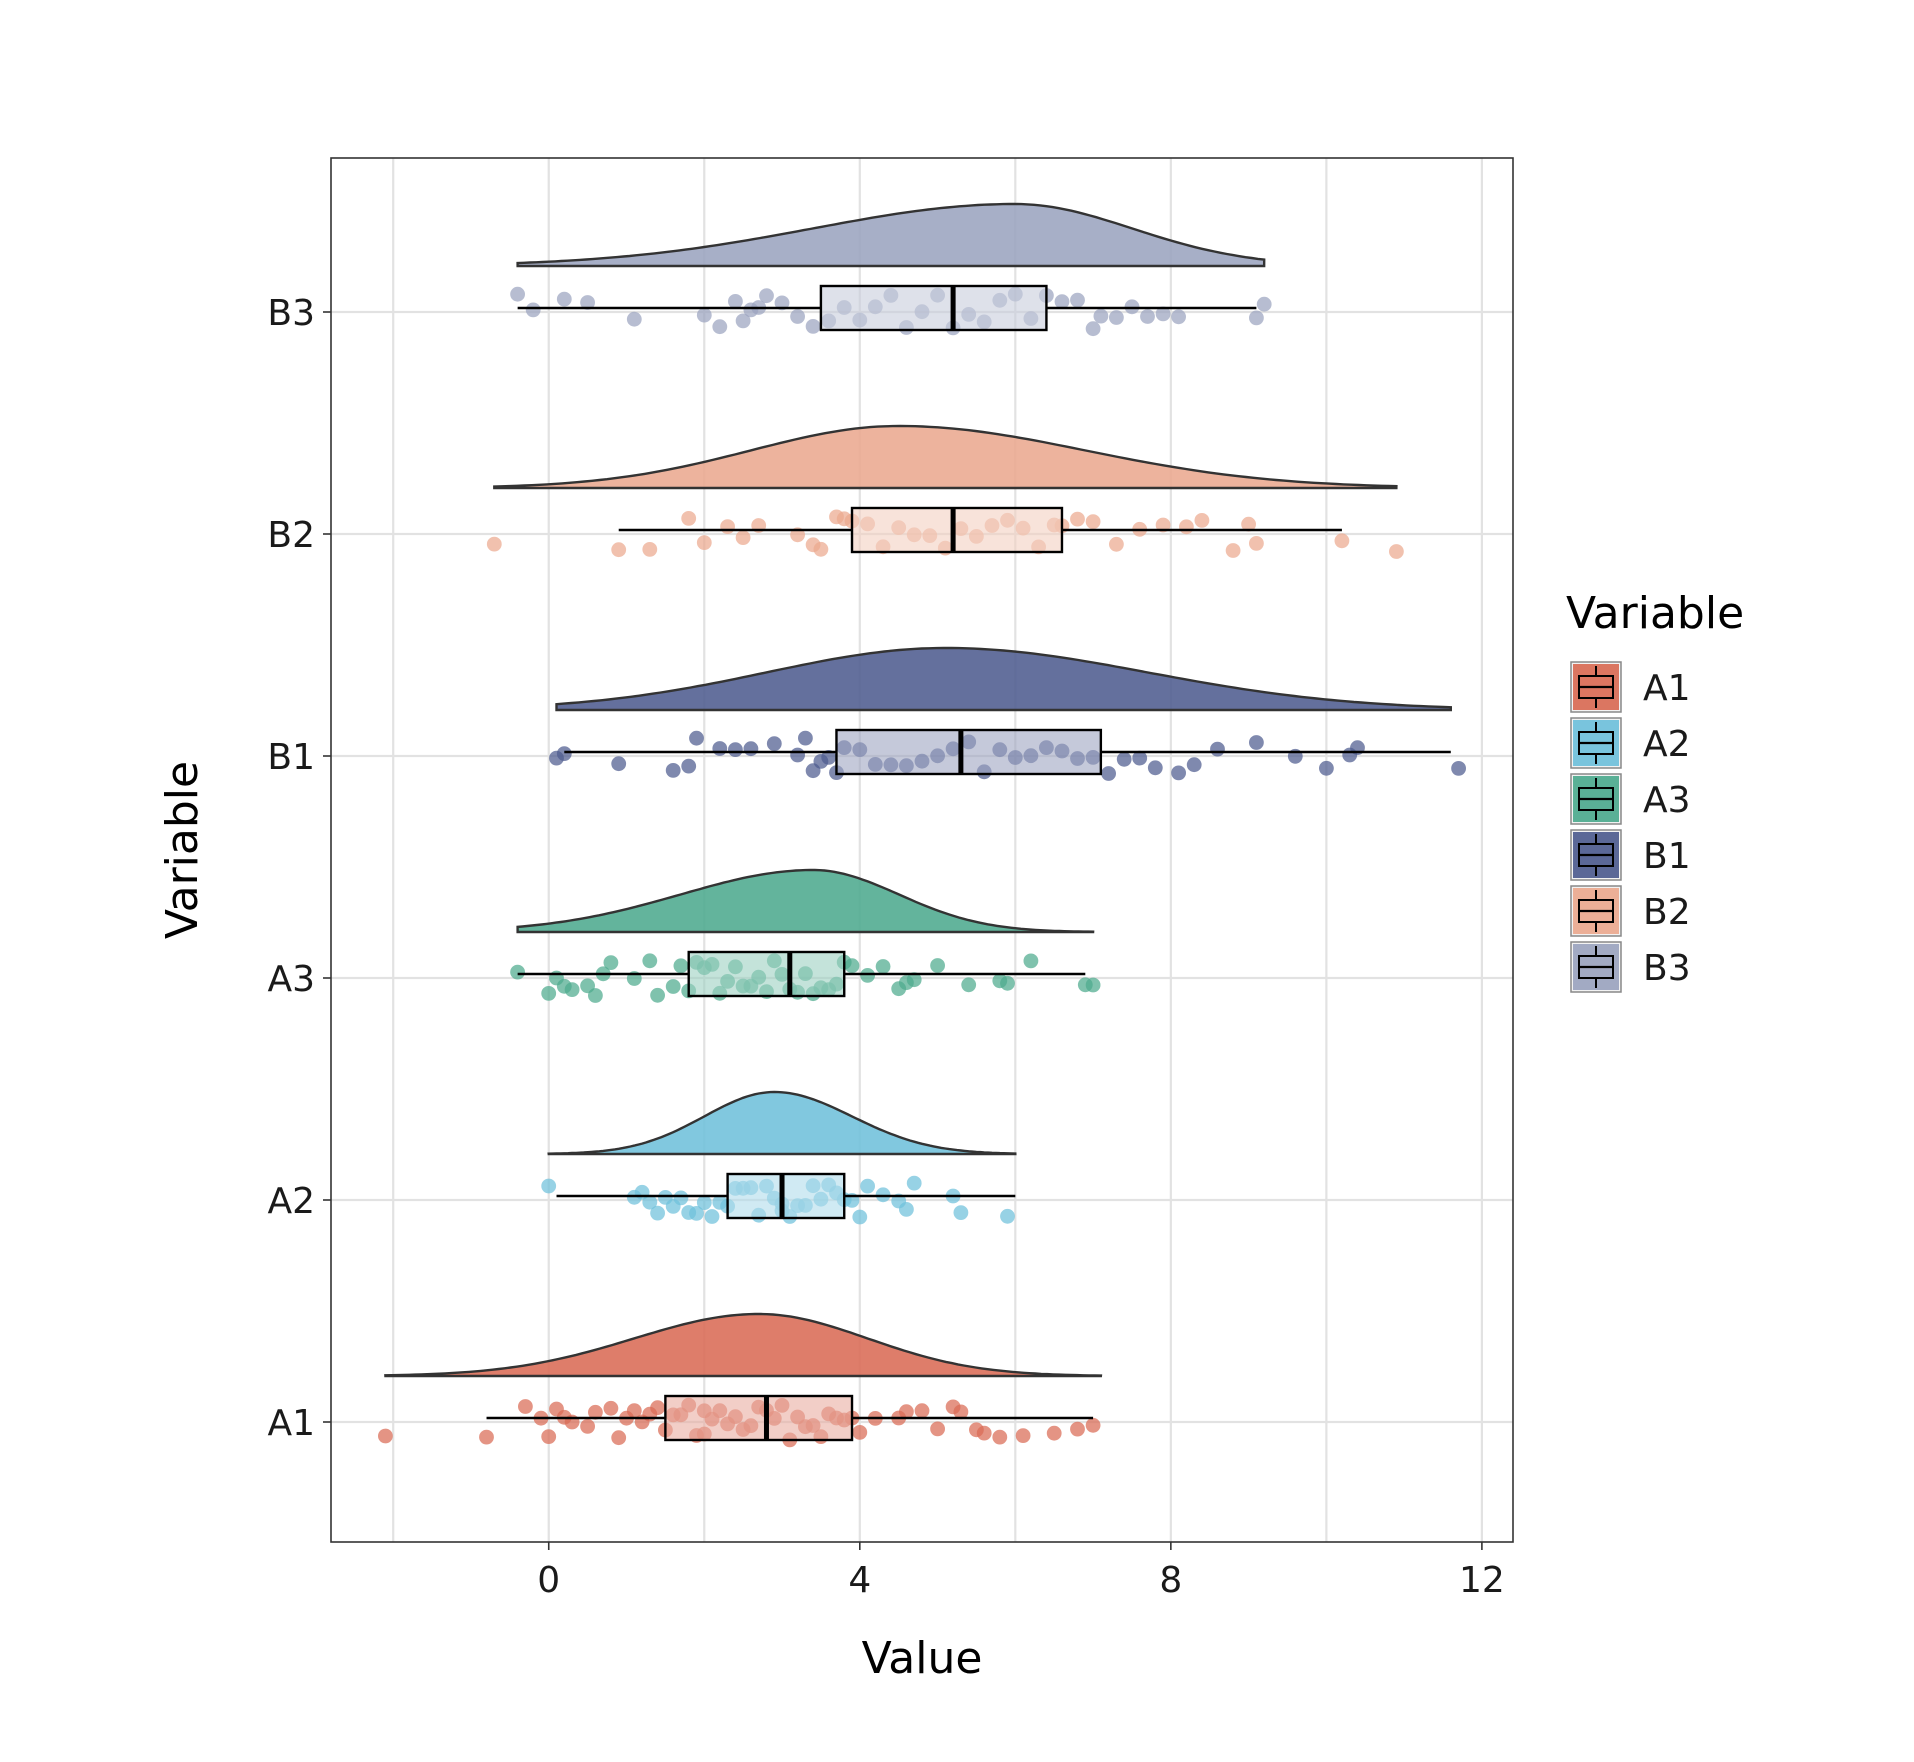 The image size is (1914, 1762). I want to click on y-tick-label: A2, so click(291, 1201).